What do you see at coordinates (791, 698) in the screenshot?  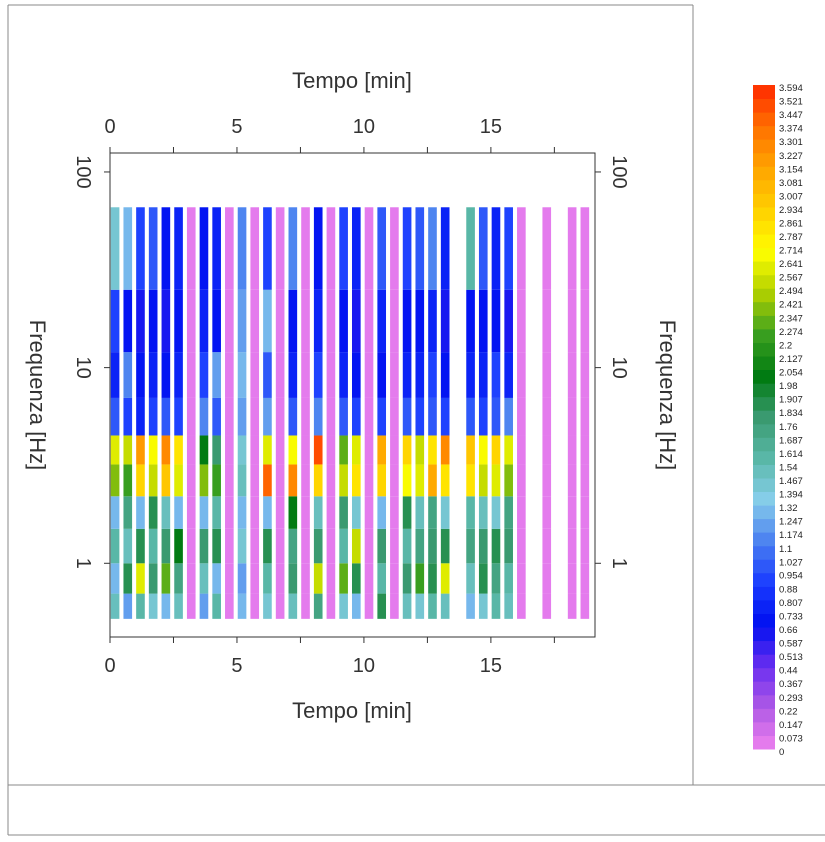 I see `colorbar-label: 0.293` at bounding box center [791, 698].